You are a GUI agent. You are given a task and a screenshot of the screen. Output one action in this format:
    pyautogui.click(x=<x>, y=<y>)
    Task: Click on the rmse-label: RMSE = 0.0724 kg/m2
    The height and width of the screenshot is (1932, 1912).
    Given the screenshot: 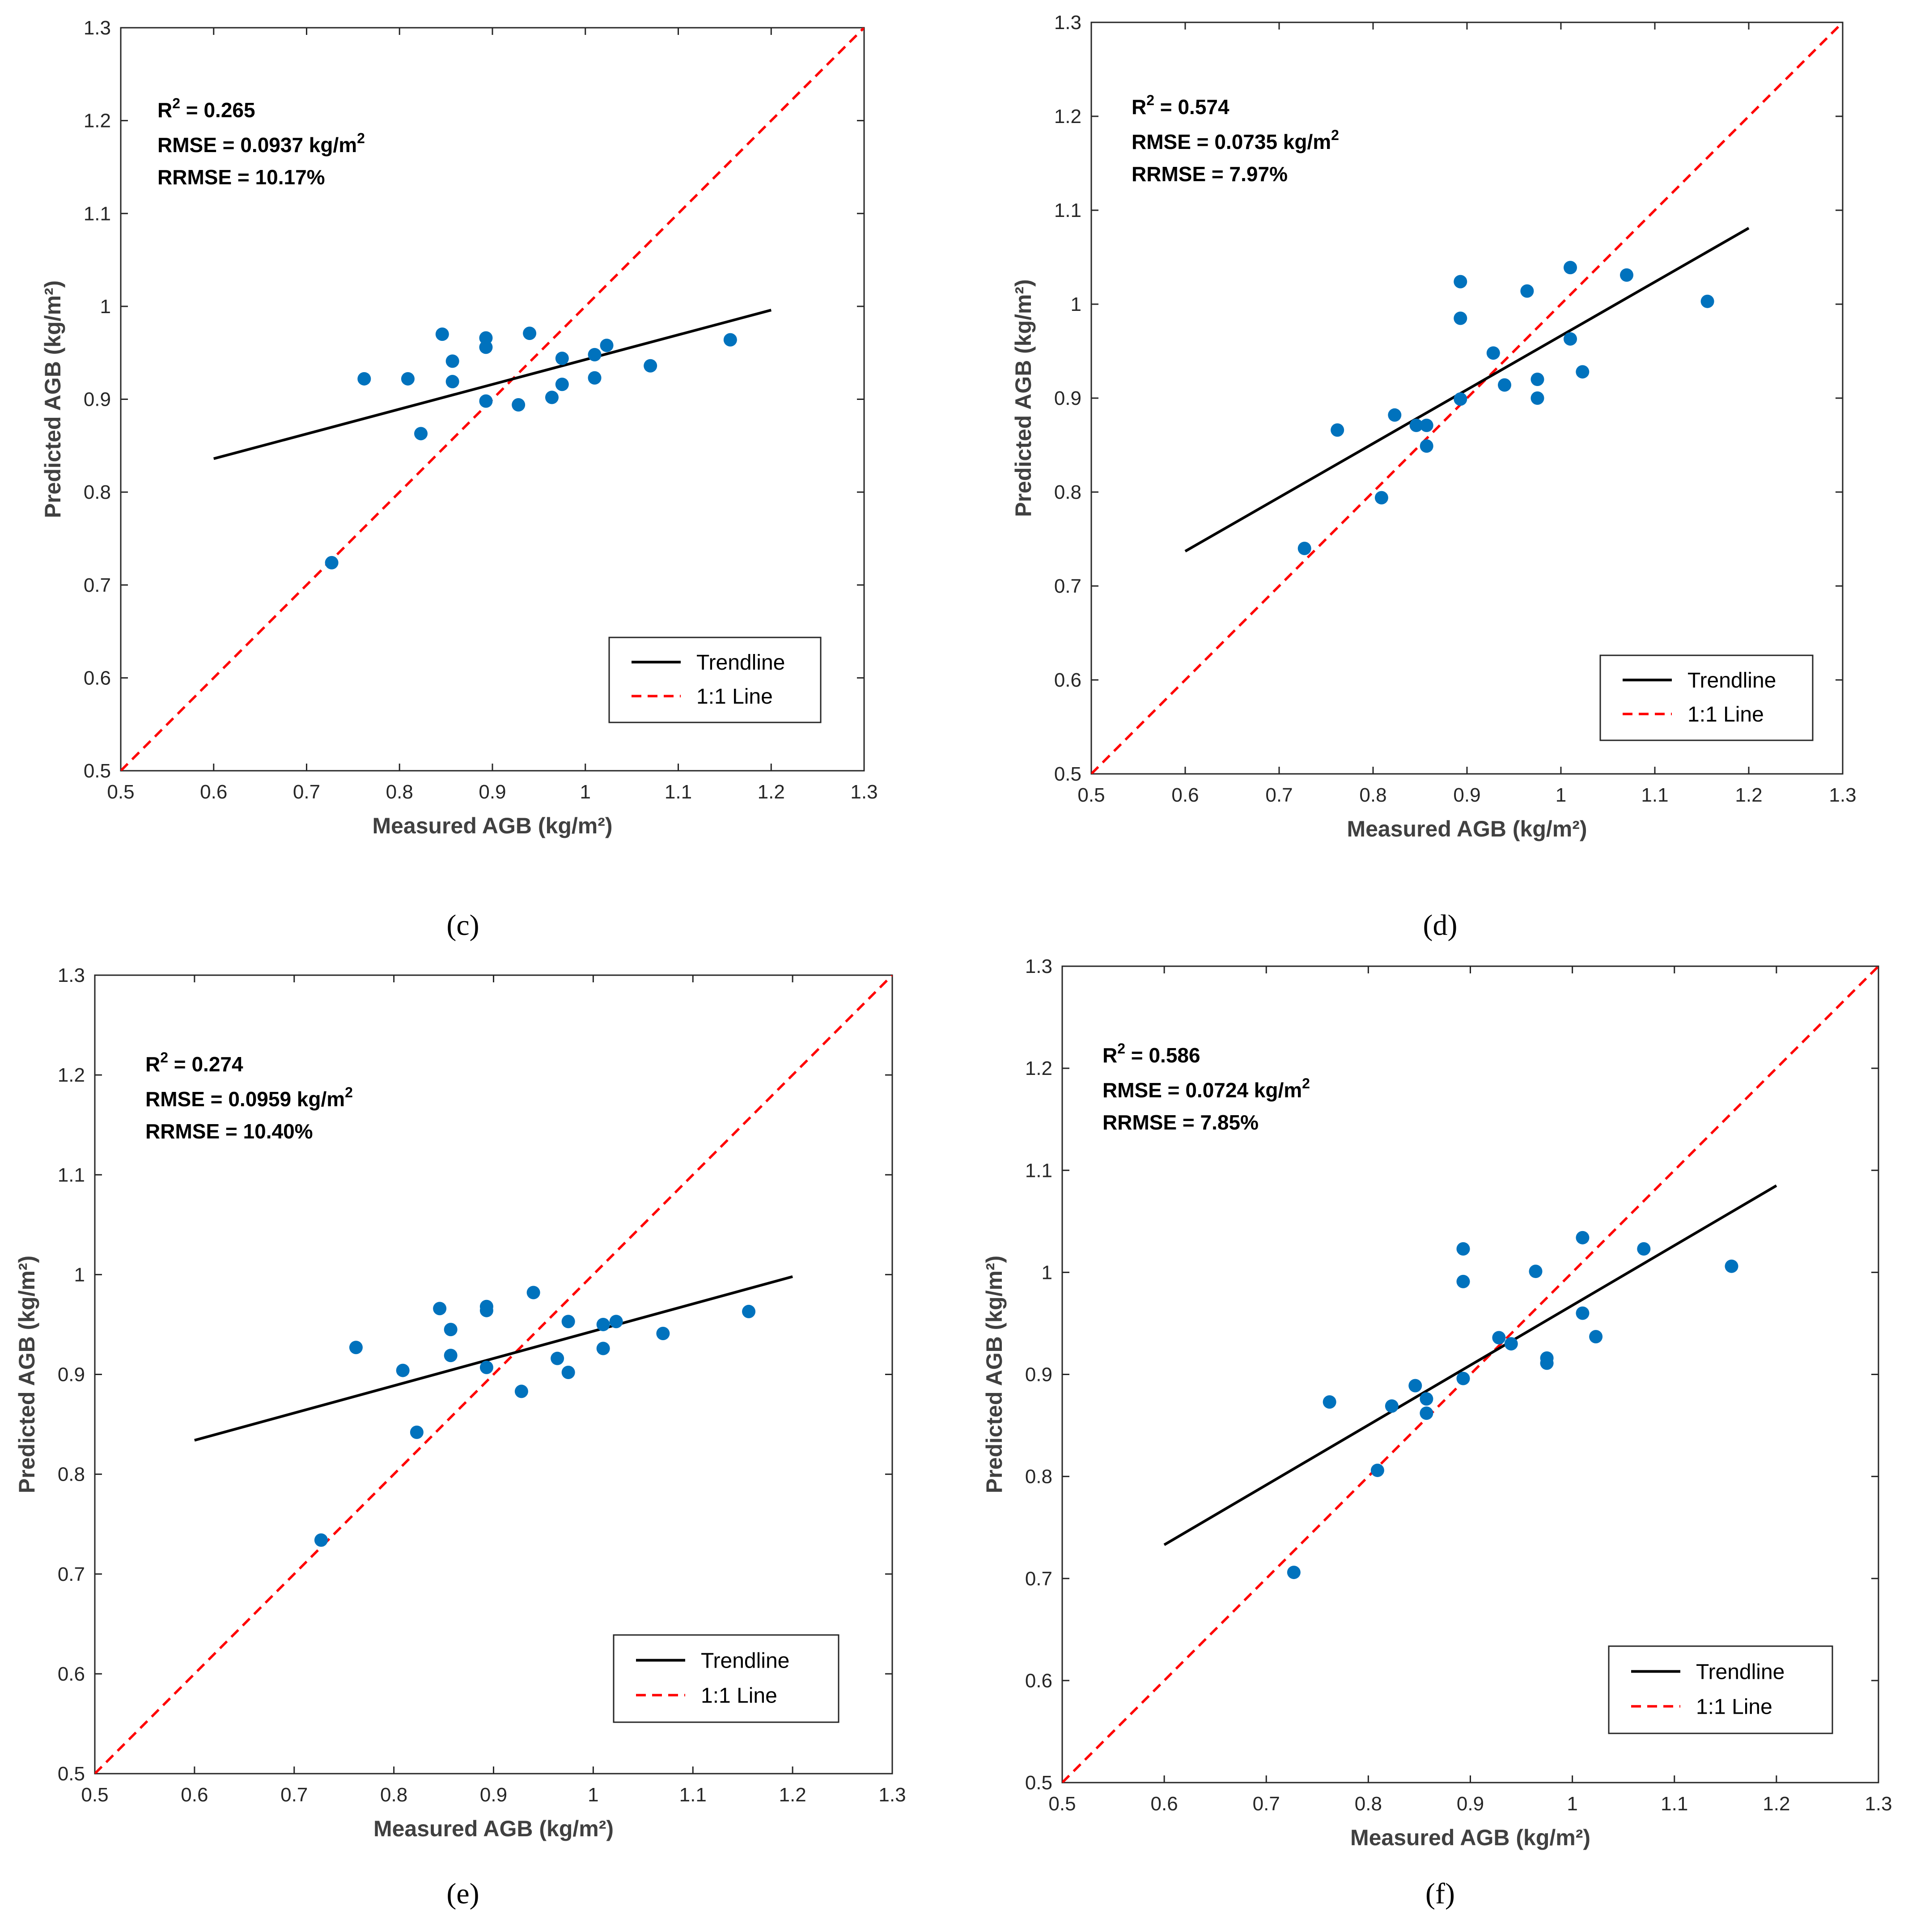 What is the action you would take?
    pyautogui.click(x=1206, y=1088)
    